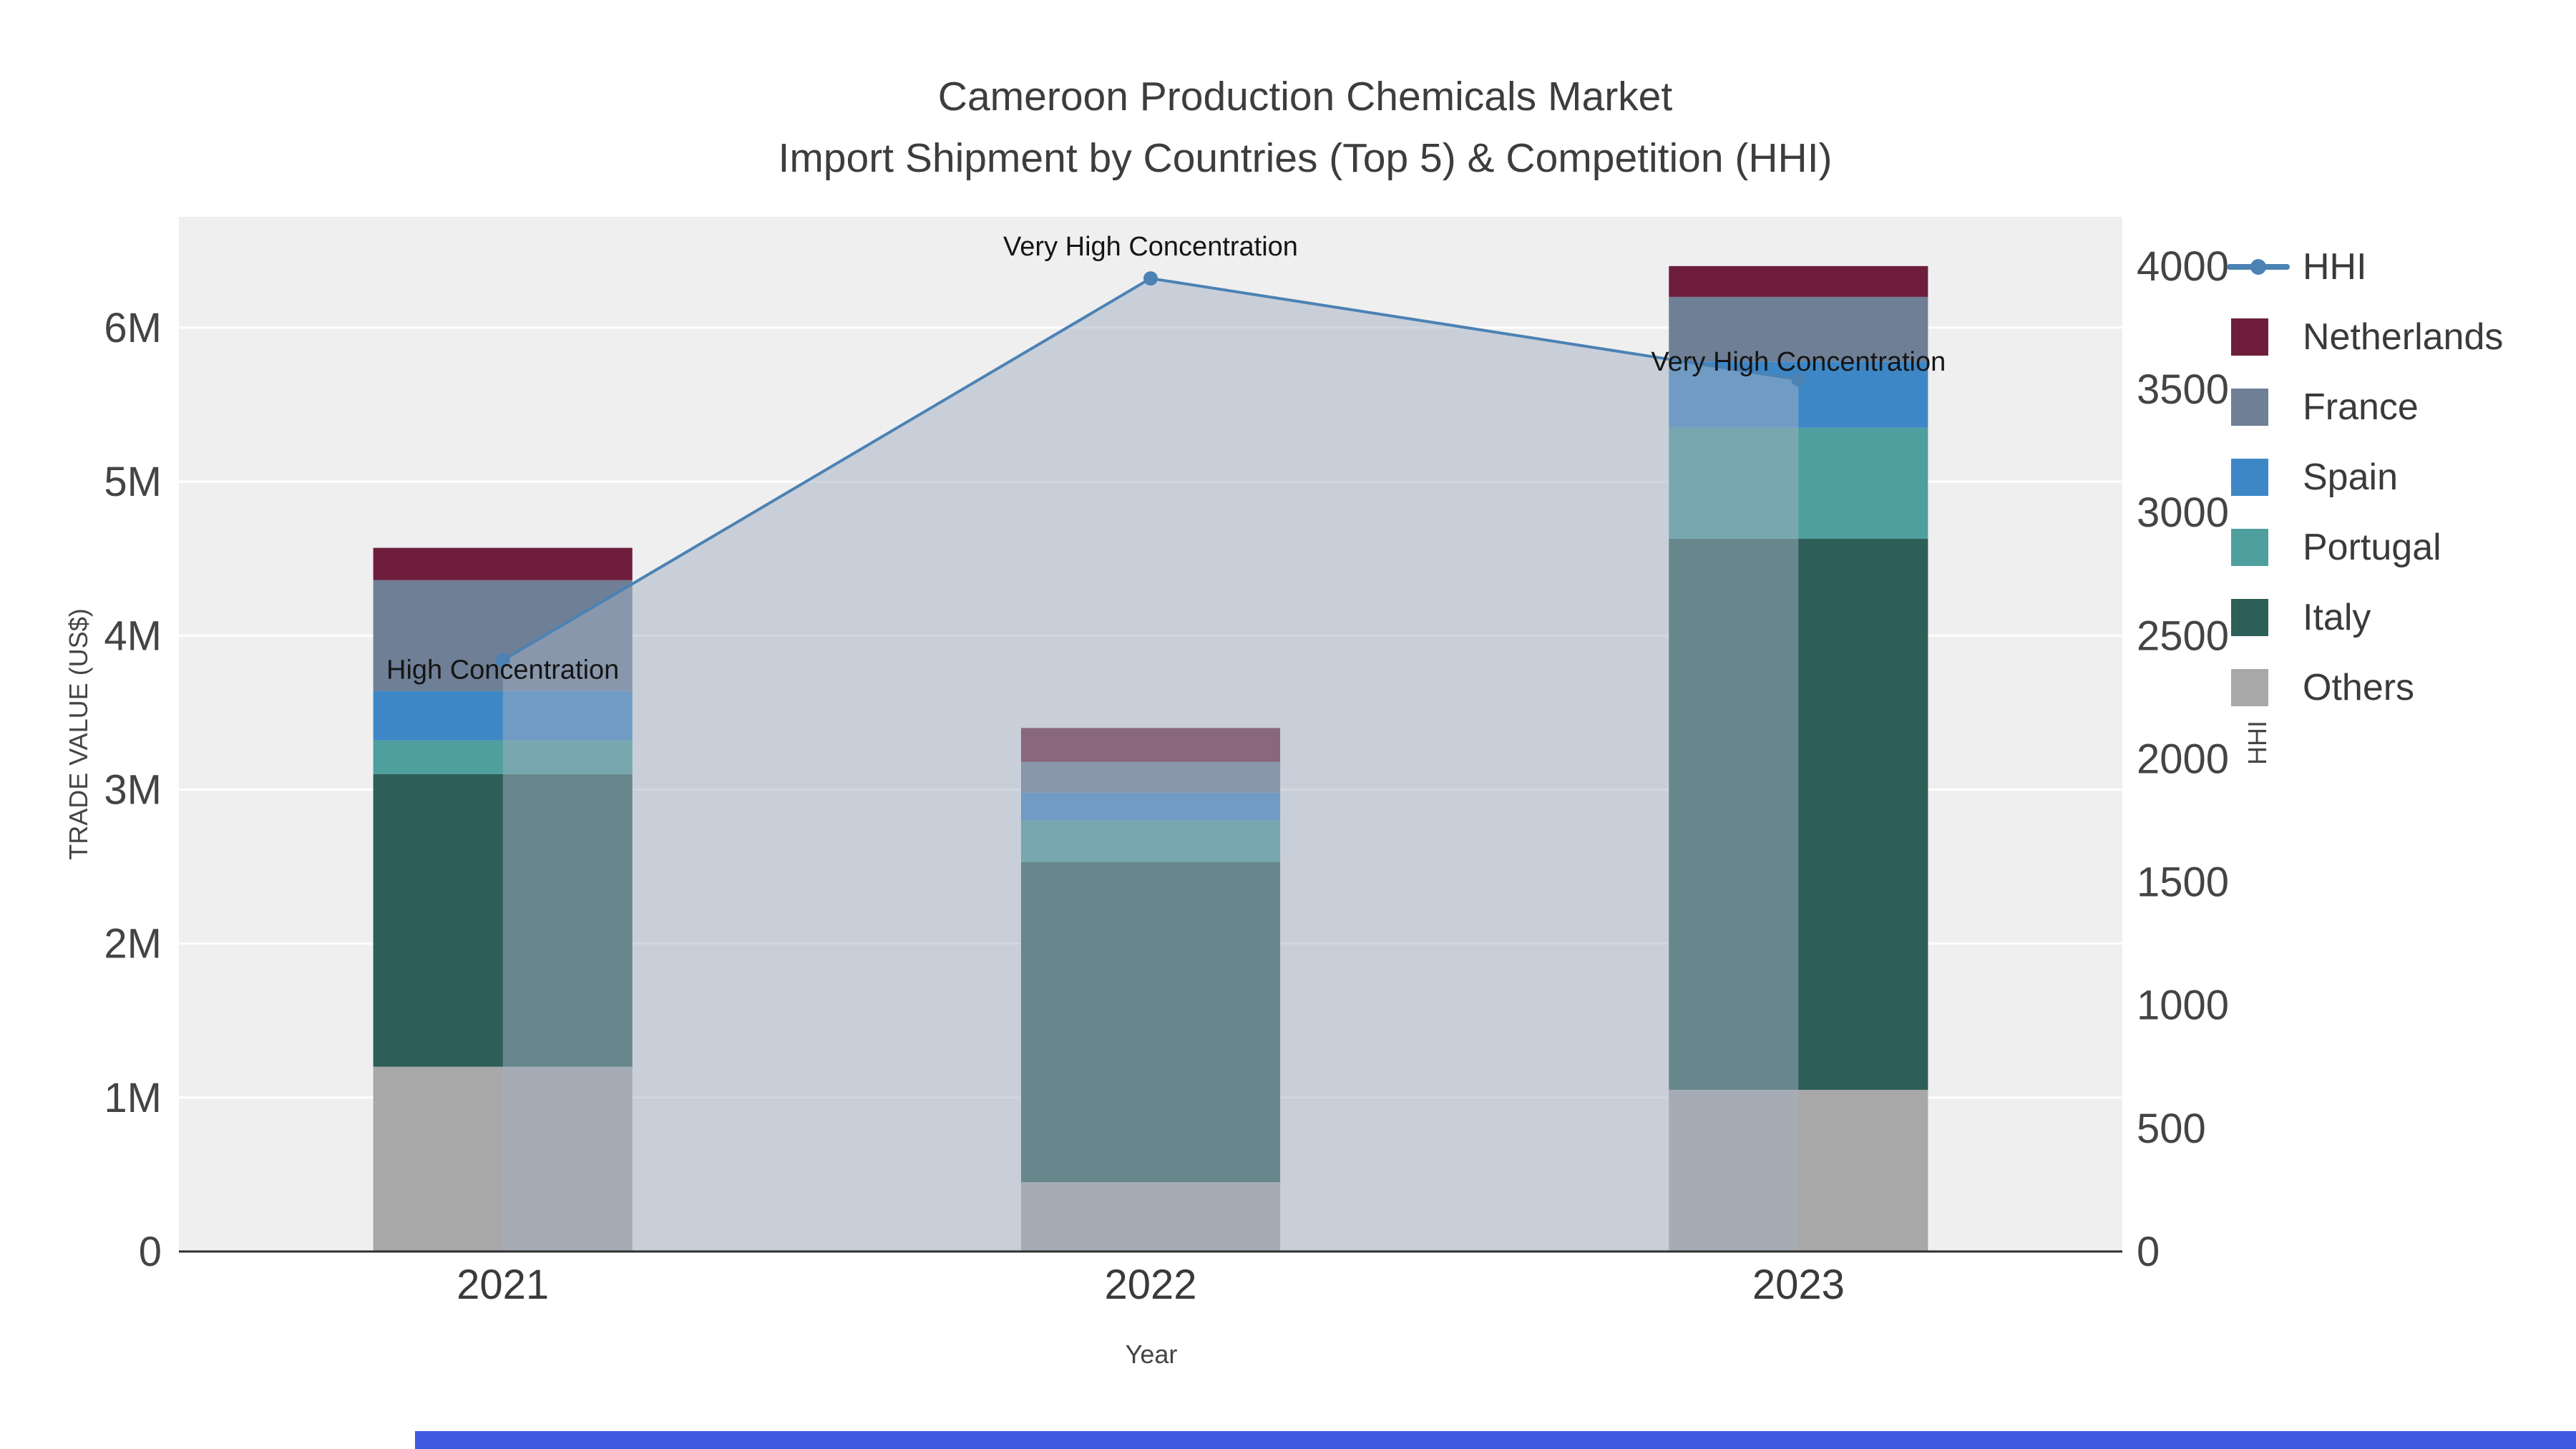 The width and height of the screenshot is (2576, 1449). What do you see at coordinates (1305, 96) in the screenshot?
I see `chart-title-line1: Cameroon Production Chemicals Market` at bounding box center [1305, 96].